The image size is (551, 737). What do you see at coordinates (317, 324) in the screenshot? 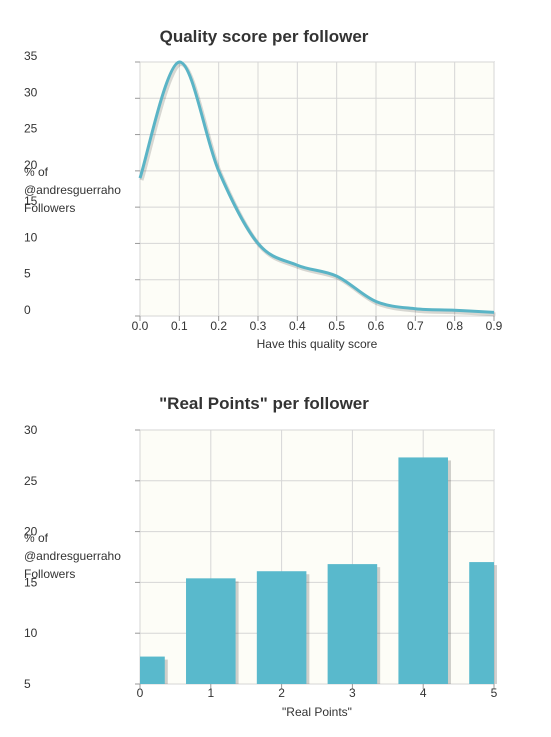
I see `x-axis-ticks: 0.0 0.1 0.2 0.3 0.4 0.5 0.6 0.7 0.8 0.9` at bounding box center [317, 324].